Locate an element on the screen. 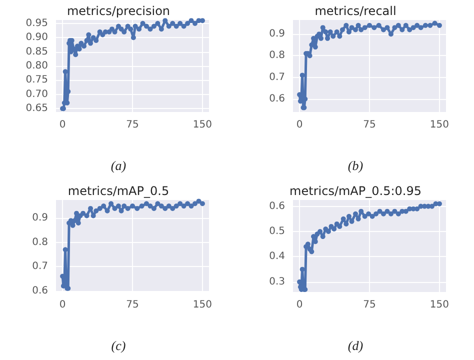 Image resolution: width=474 pixels, height=360 pixels. chart-title: metrics/precision is located at coordinates (118, 11).